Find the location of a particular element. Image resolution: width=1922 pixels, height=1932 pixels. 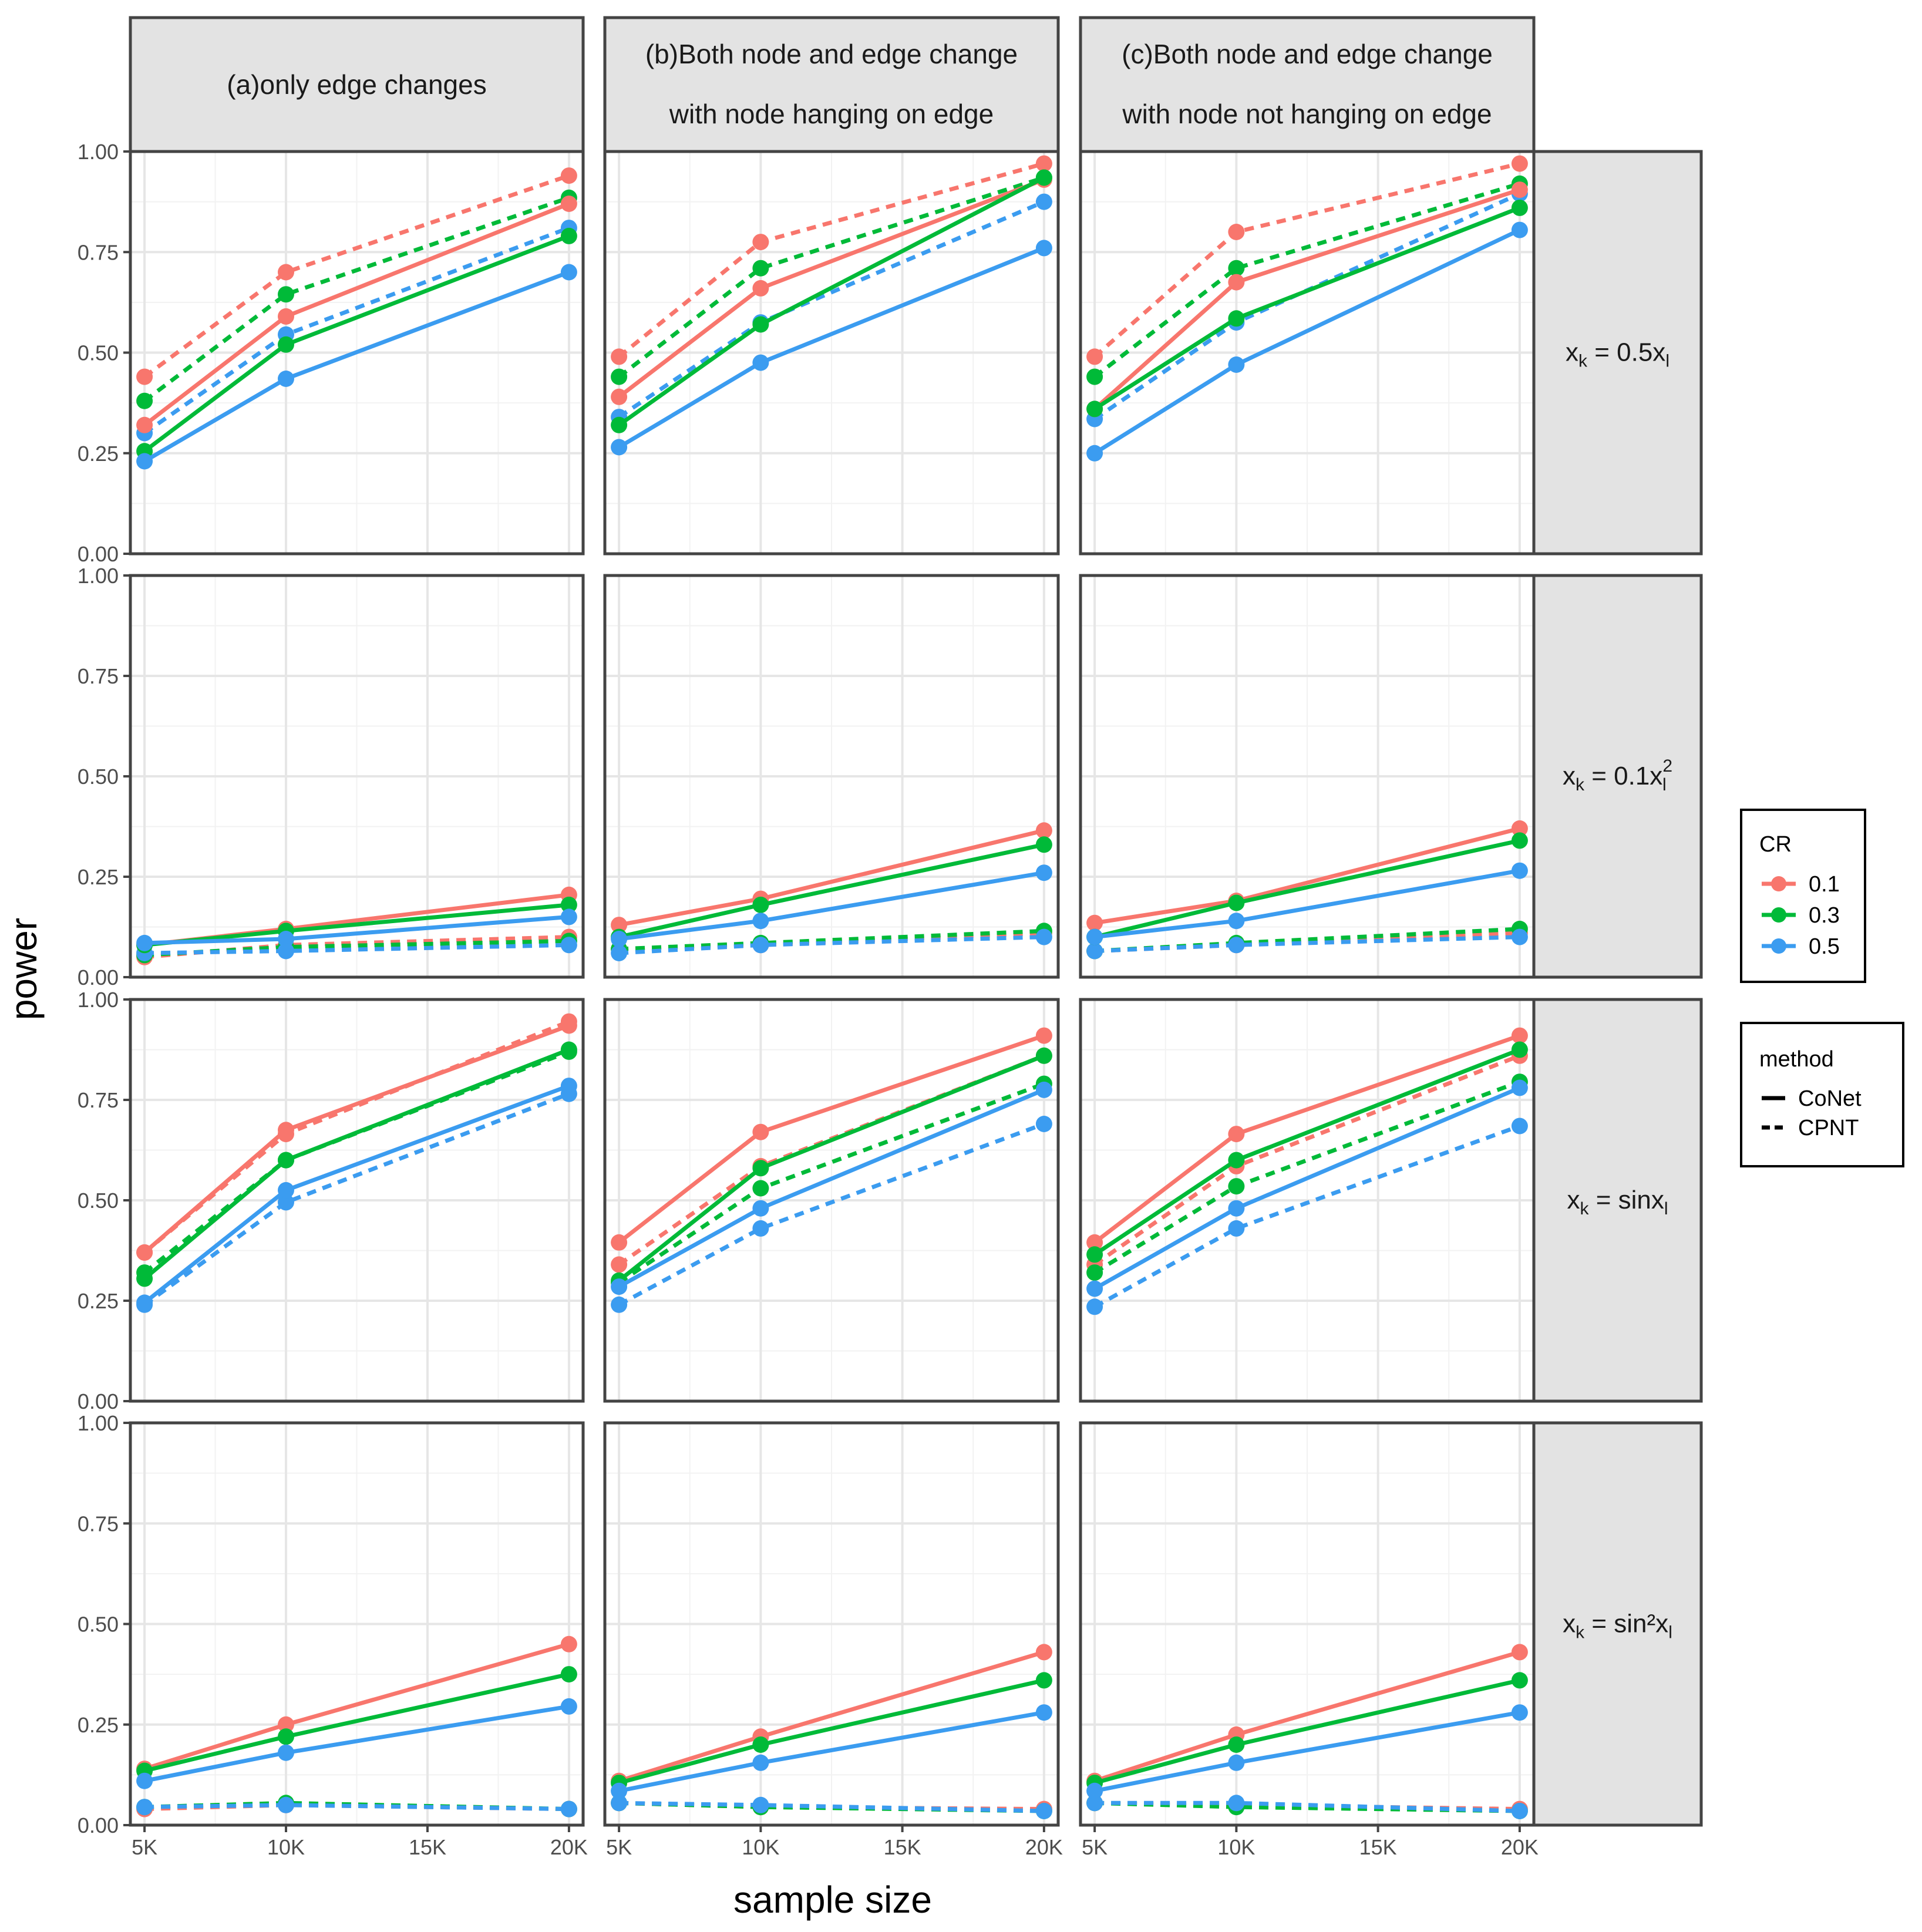

panel-r3-c0 is located at coordinates (356, 1624).